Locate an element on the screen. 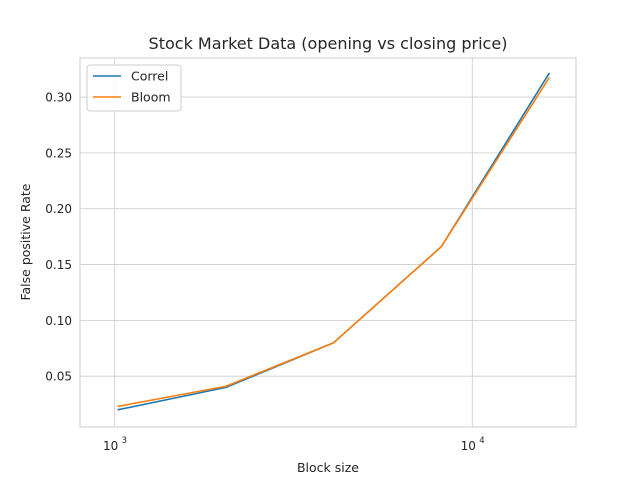 This screenshot has width=640, height=480. legend-label-correl: Correl is located at coordinates (149, 76).